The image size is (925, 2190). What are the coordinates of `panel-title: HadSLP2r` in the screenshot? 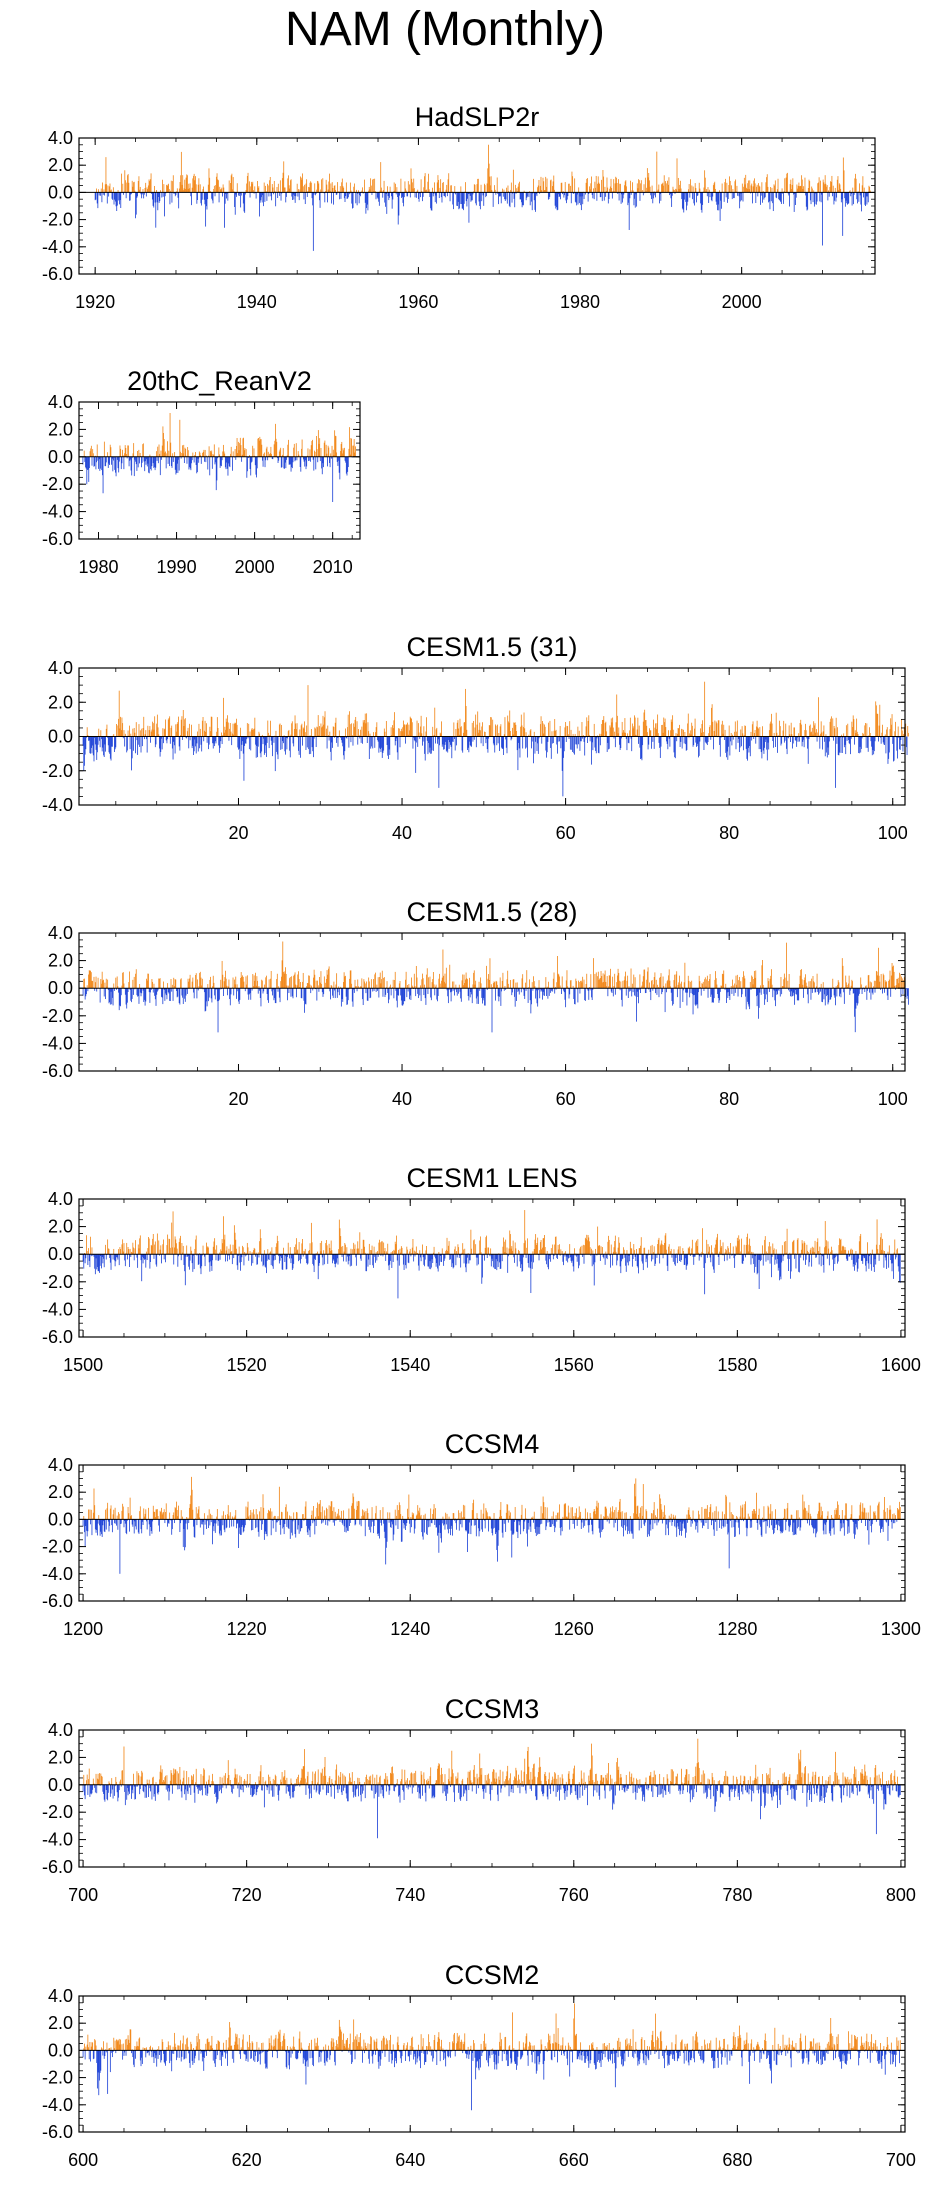 It's located at (477, 117).